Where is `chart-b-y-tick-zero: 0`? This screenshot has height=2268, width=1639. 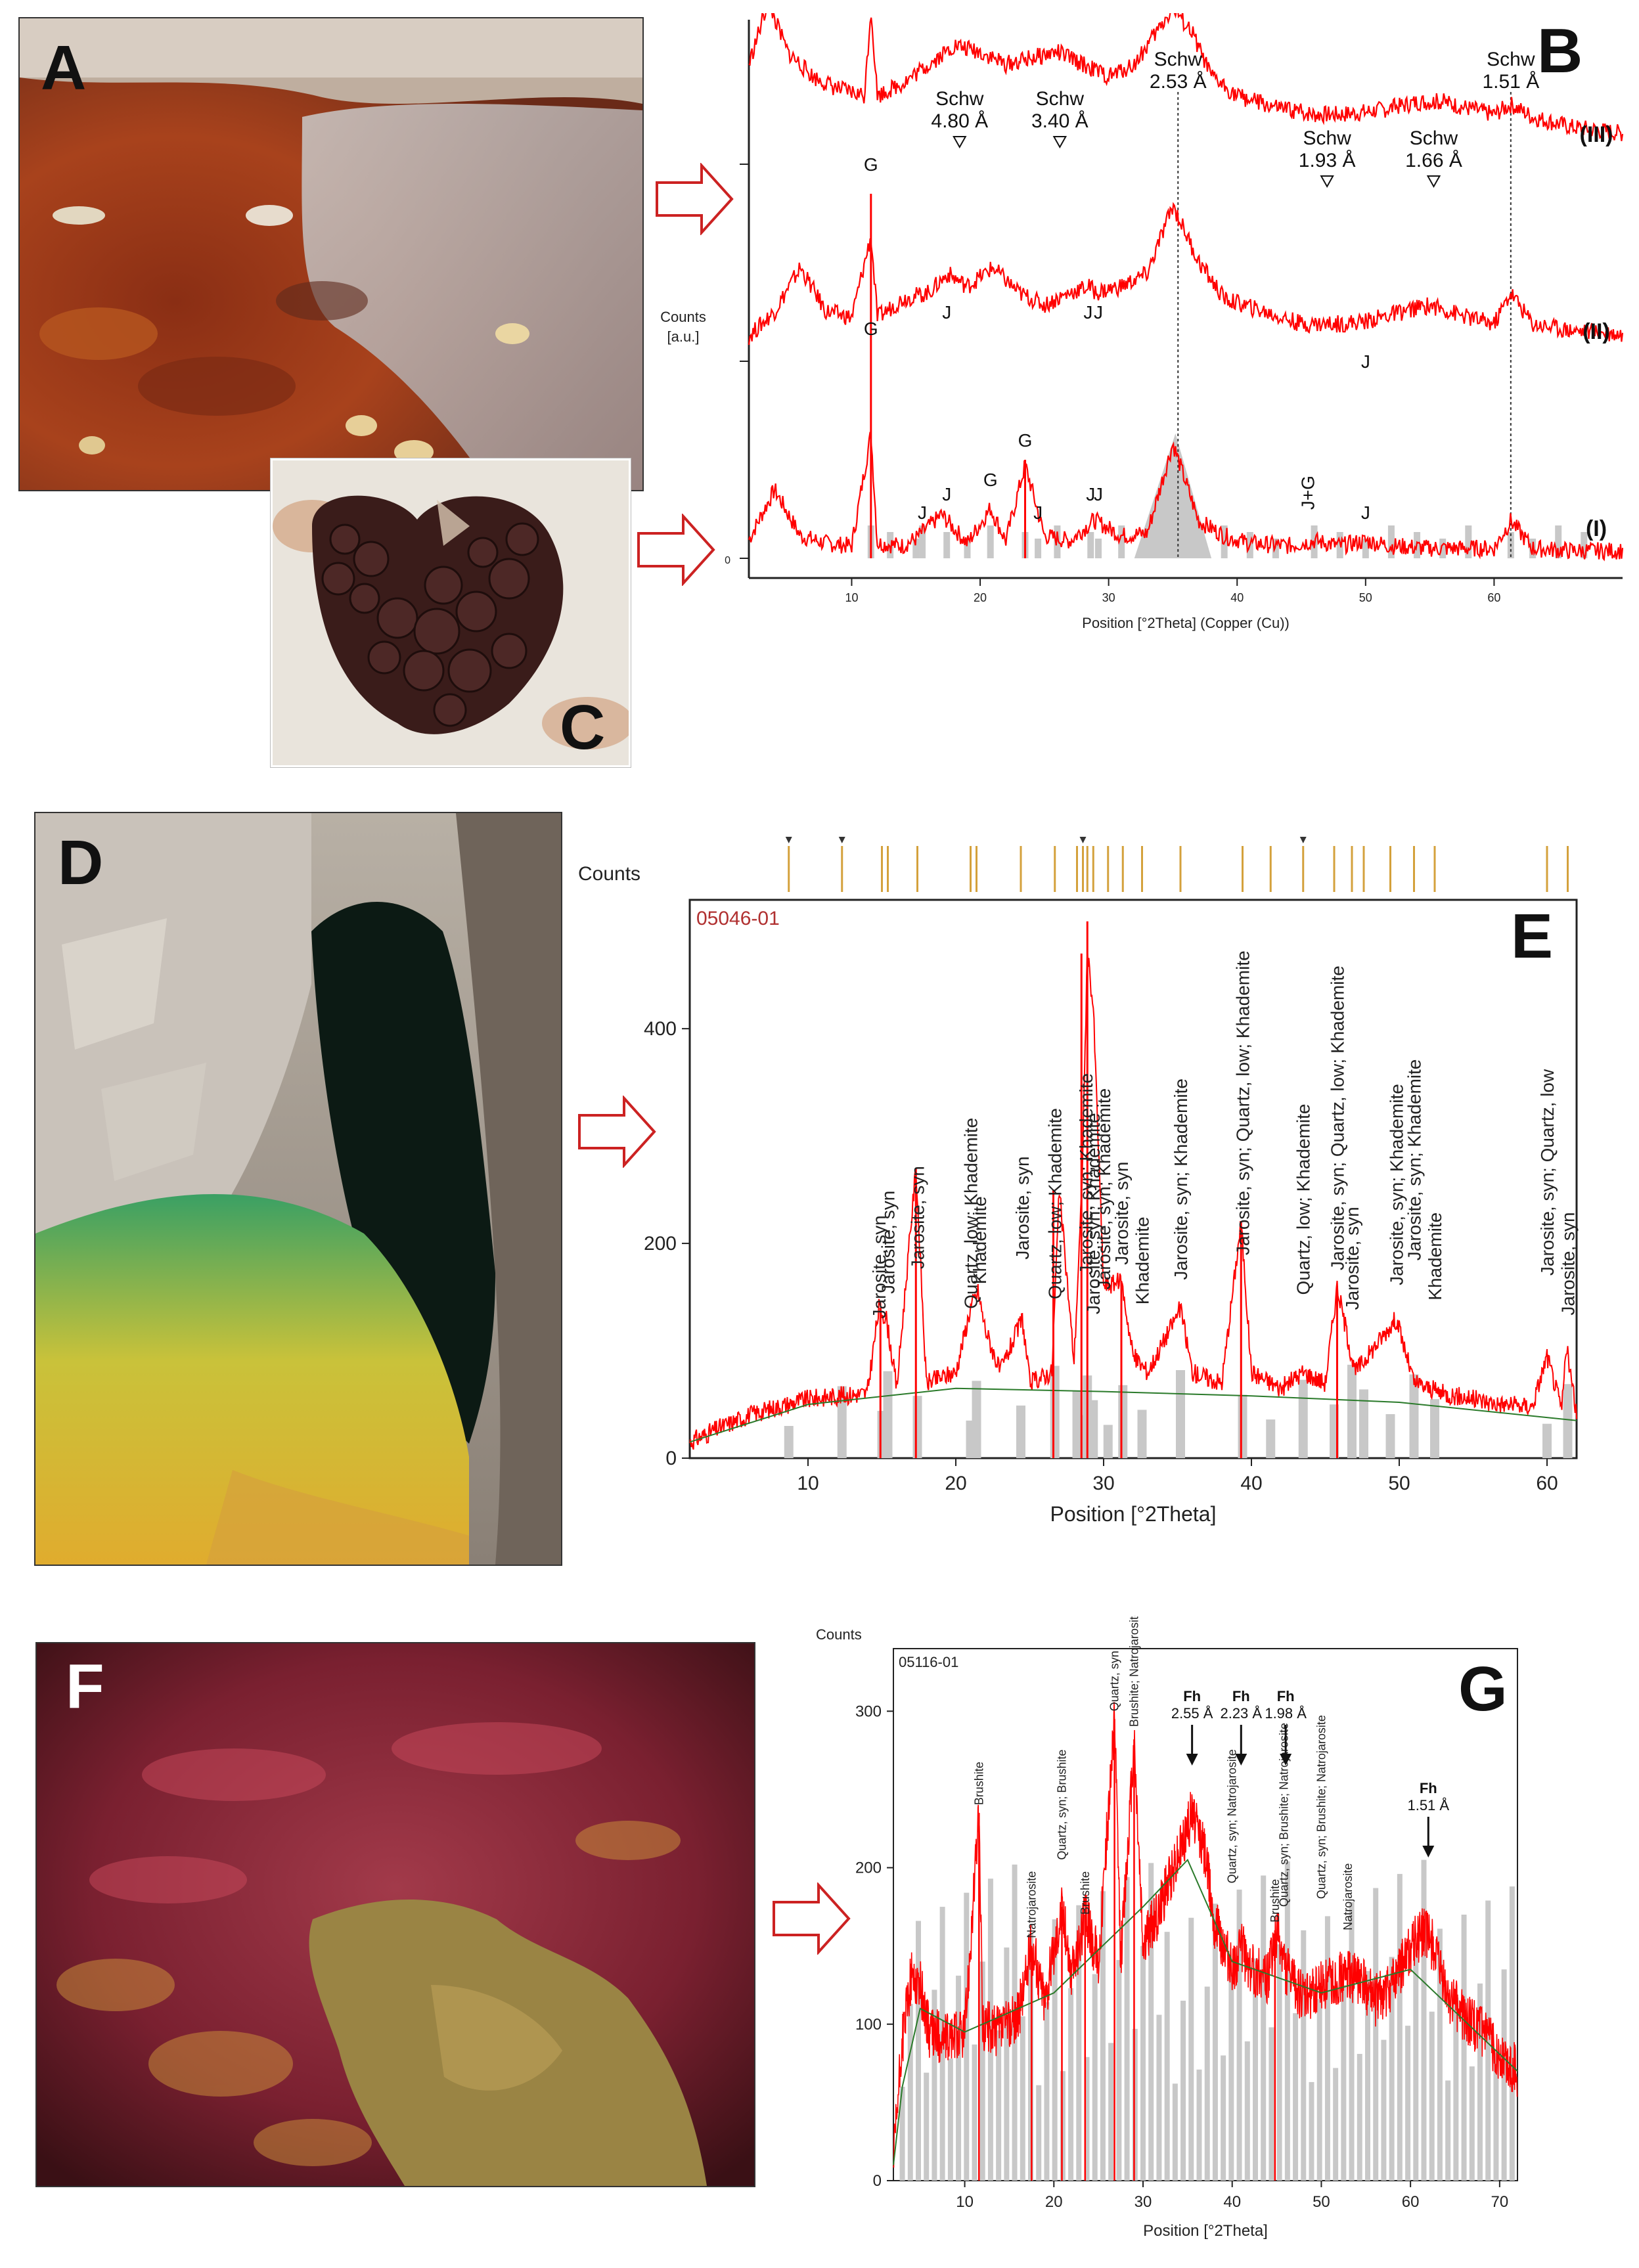 chart-b-y-tick-zero: 0 is located at coordinates (727, 561).